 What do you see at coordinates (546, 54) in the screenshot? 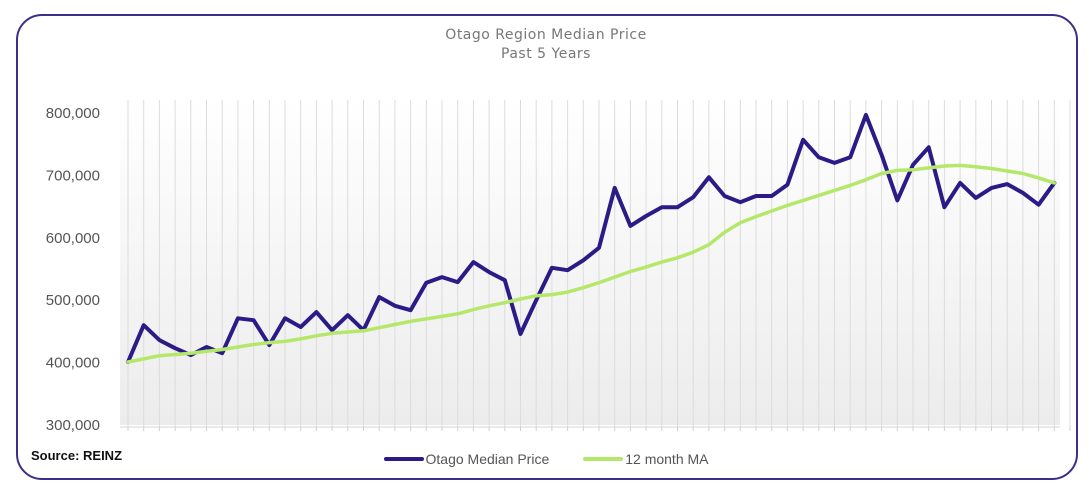
I see `chart-subtitle: Past 5 Years` at bounding box center [546, 54].